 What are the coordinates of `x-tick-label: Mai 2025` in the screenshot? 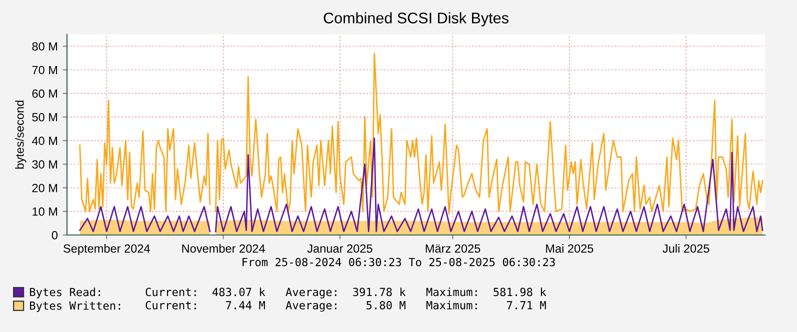 It's located at (570, 248).